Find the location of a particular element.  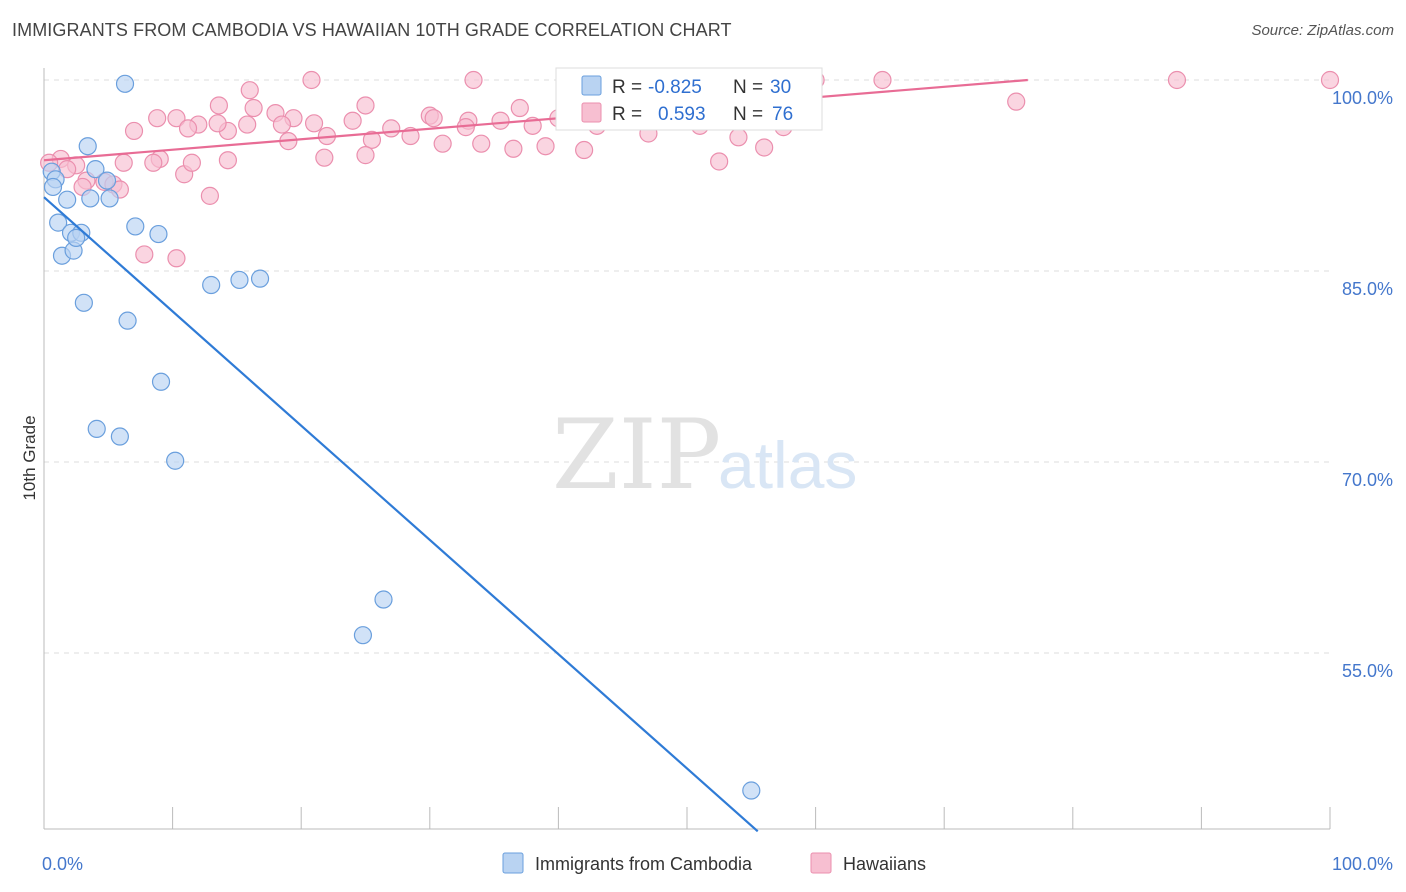

series-legend-label-hawaiians: Hawaiians is located at coordinates (884, 864).